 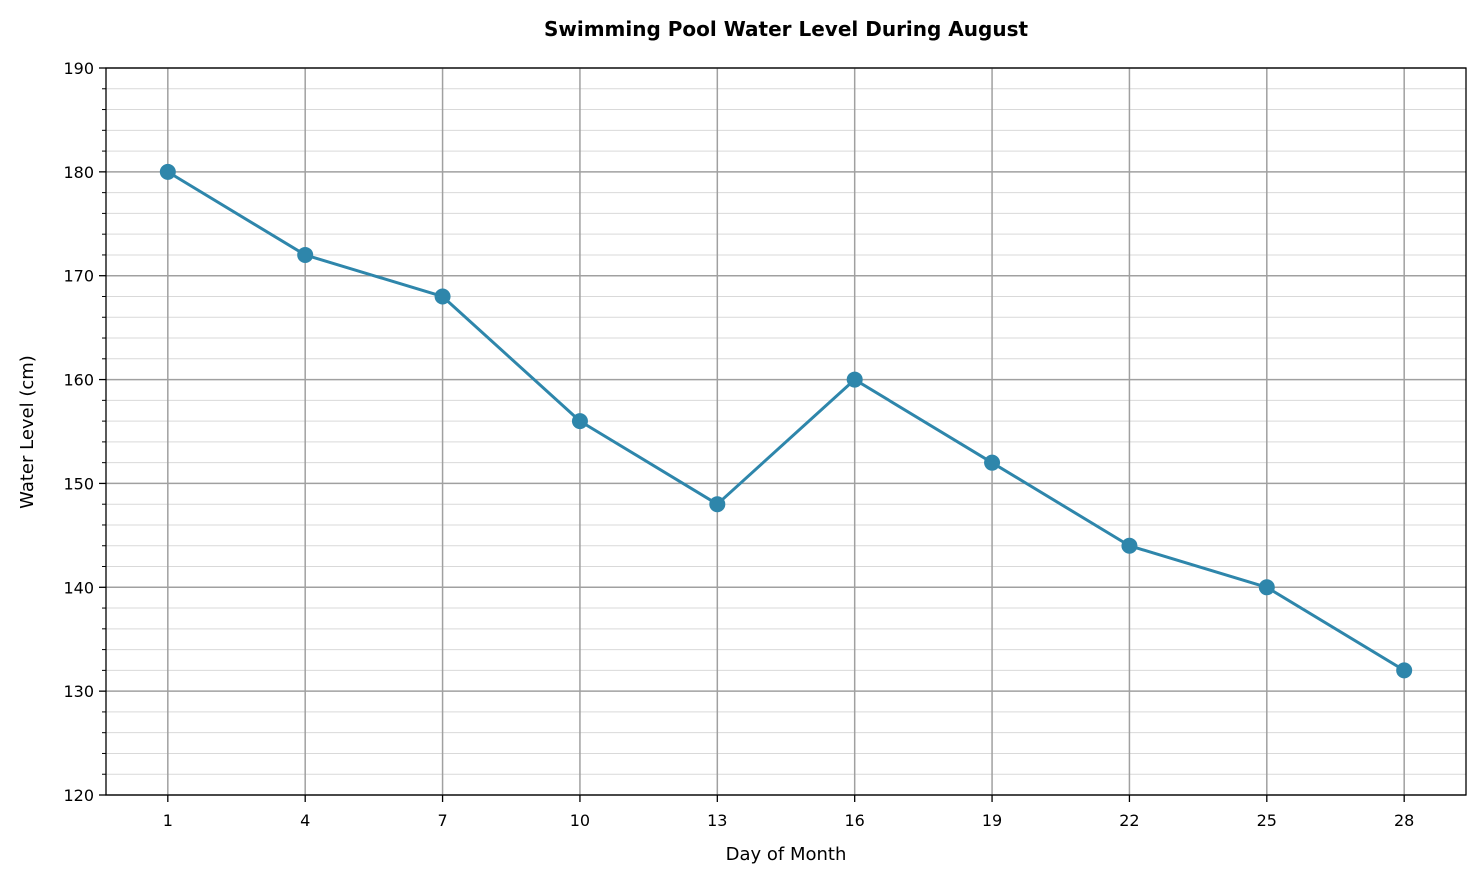 I want to click on x-tick-label: 7, so click(x=442, y=820).